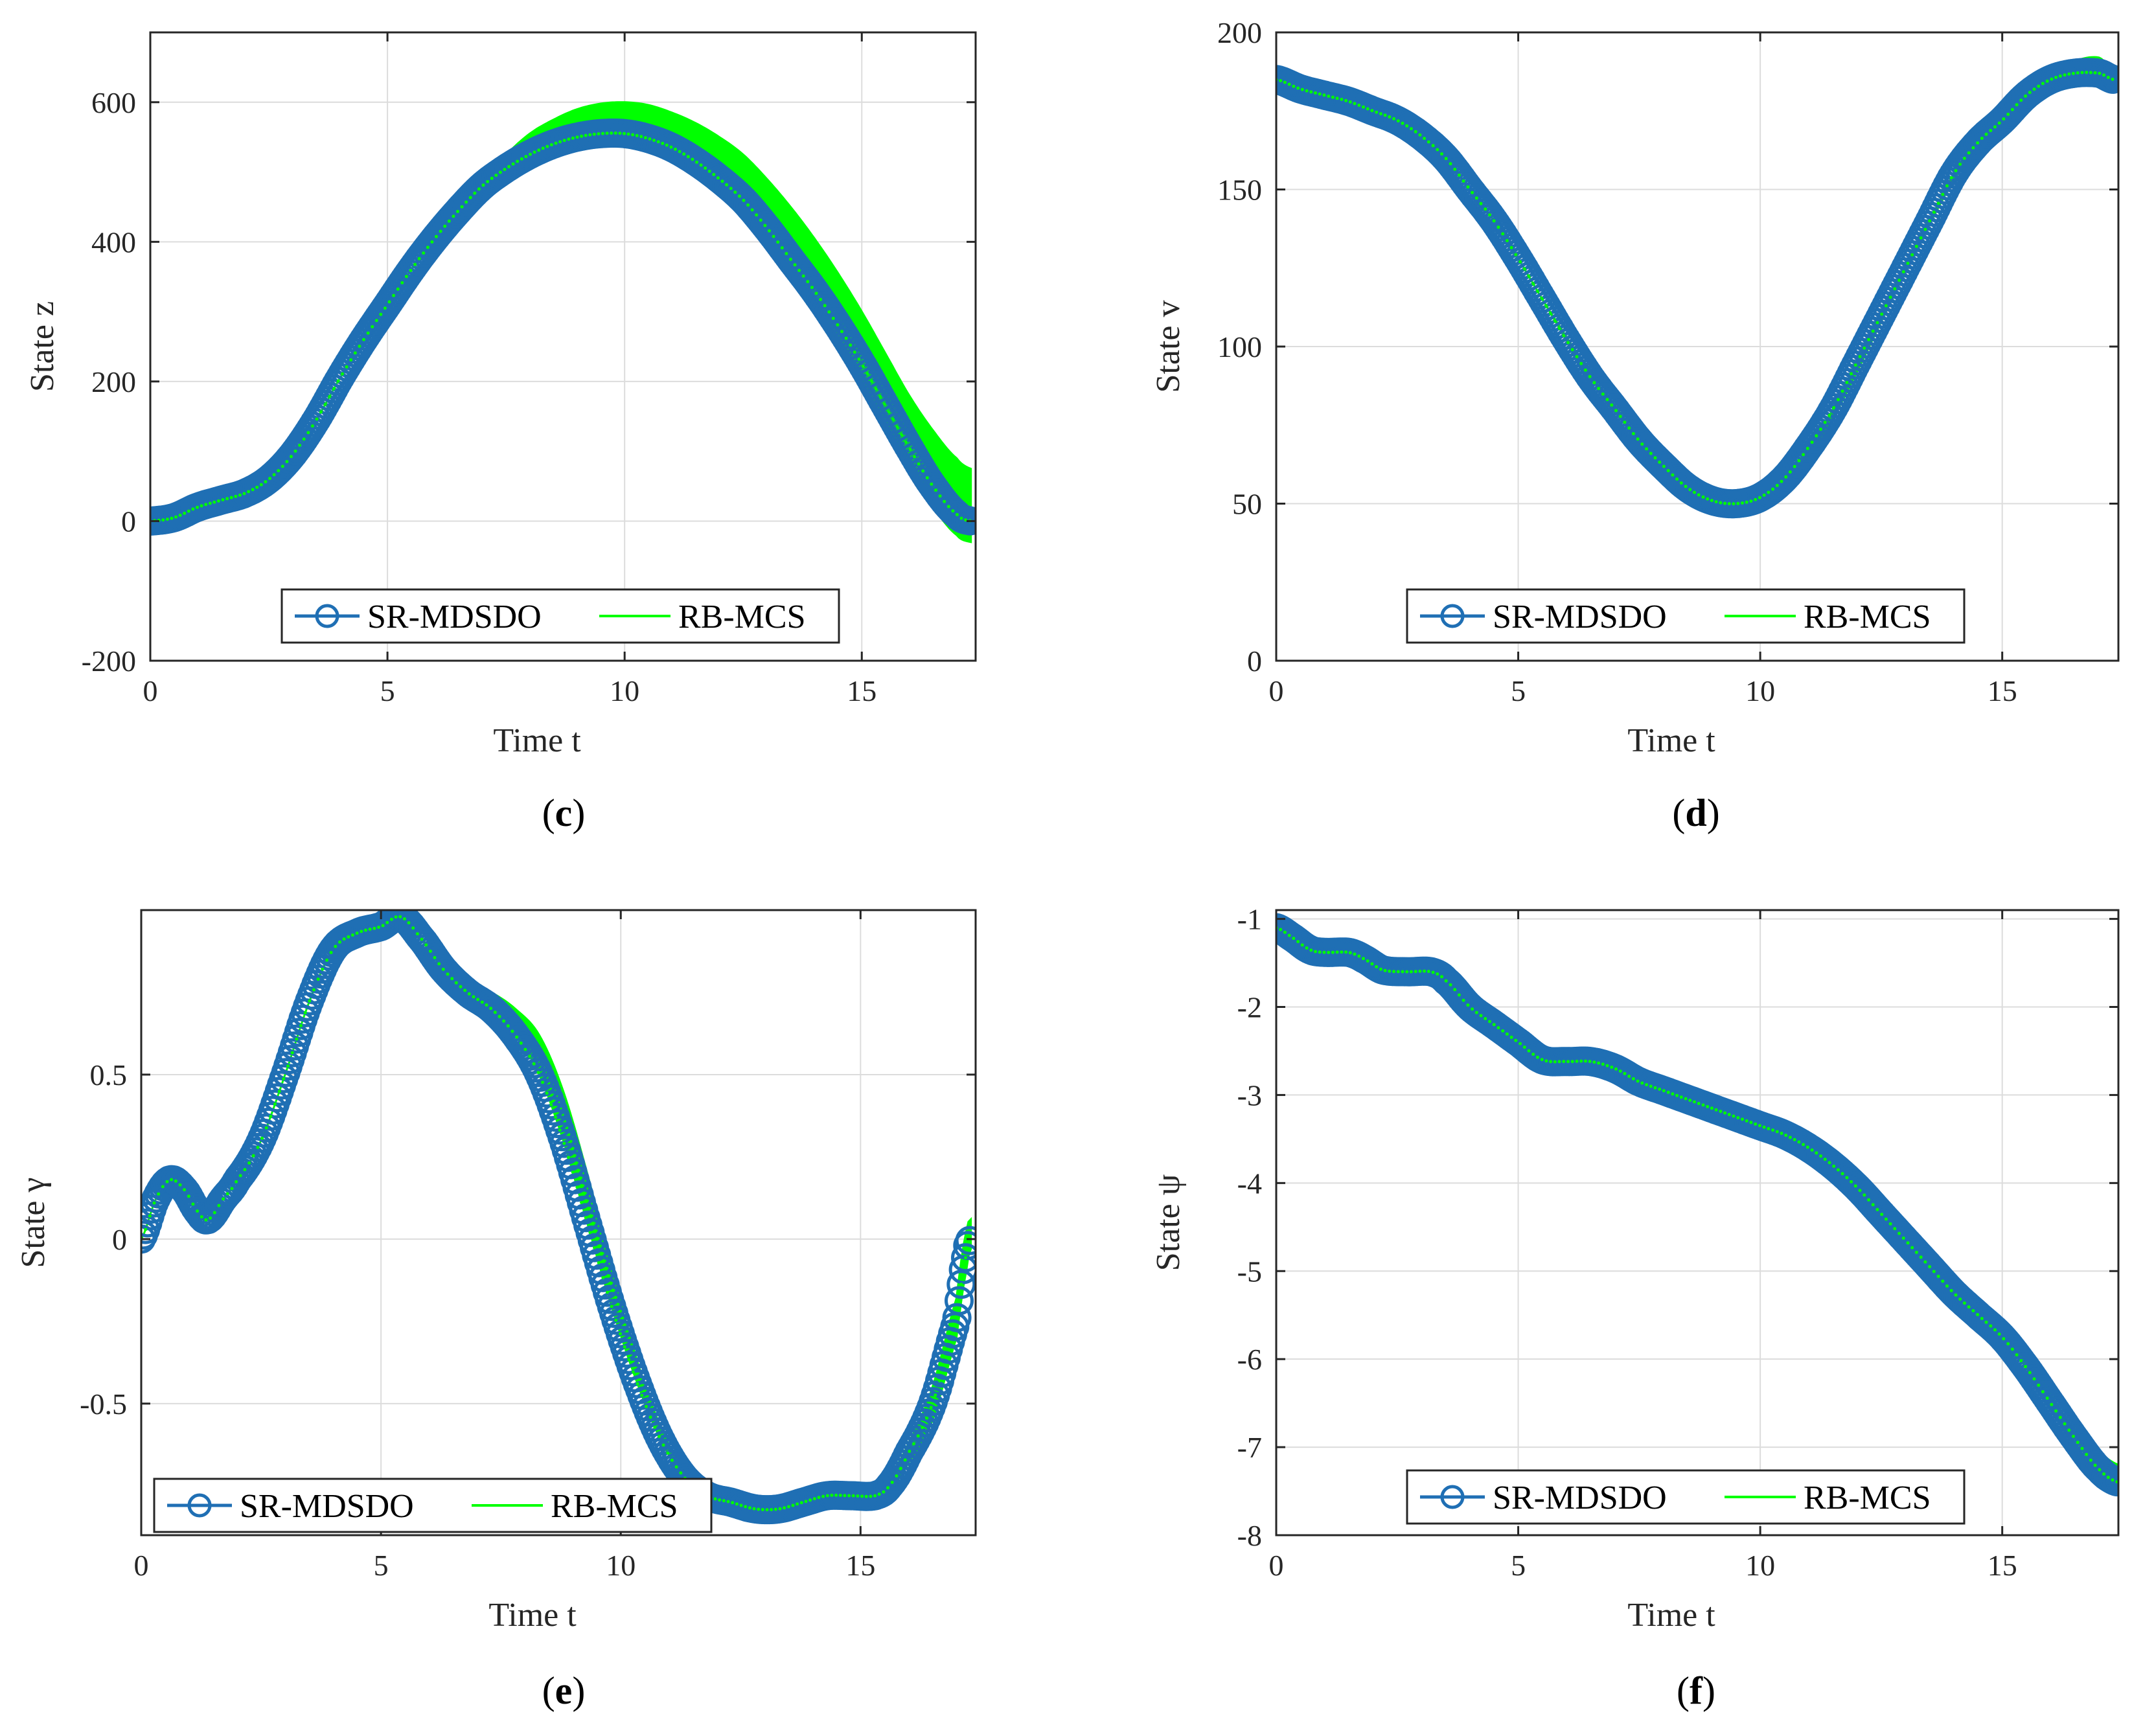 The width and height of the screenshot is (2132, 1736). I want to click on legend-sr-marker, so click(327, 616).